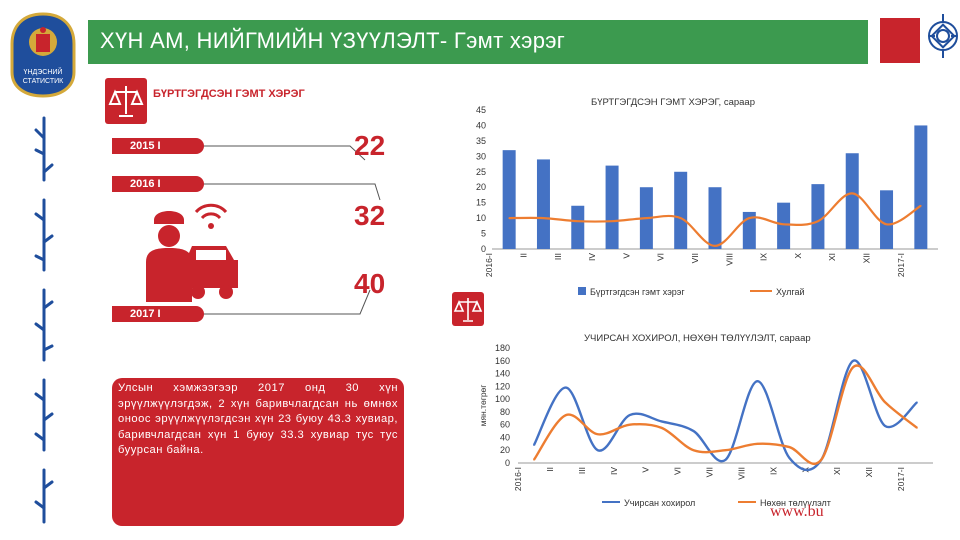 The image size is (960, 540). What do you see at coordinates (502, 361) in the screenshot?
I see `chart2-ytick-8: 160` at bounding box center [502, 361].